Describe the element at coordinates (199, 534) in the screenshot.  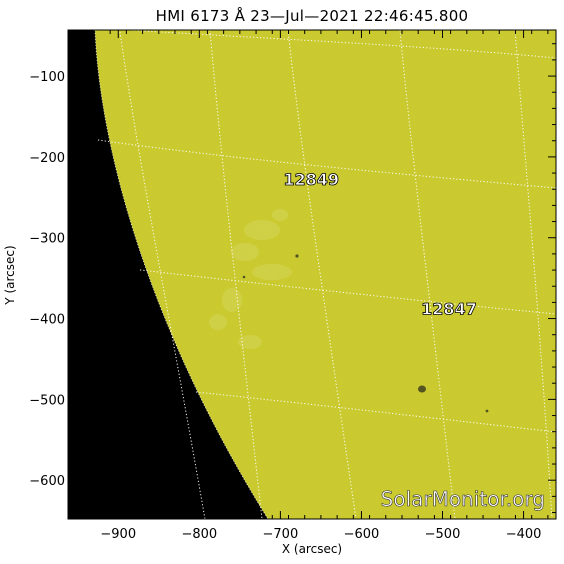
I see `x-tick-label: −800` at that location.